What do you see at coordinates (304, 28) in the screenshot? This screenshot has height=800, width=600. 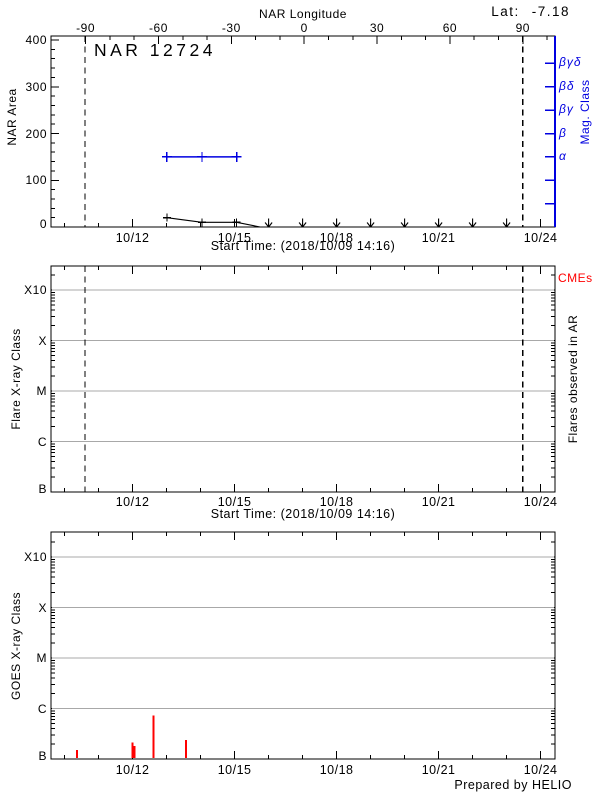 I see `longitude-tick-label: 0` at bounding box center [304, 28].